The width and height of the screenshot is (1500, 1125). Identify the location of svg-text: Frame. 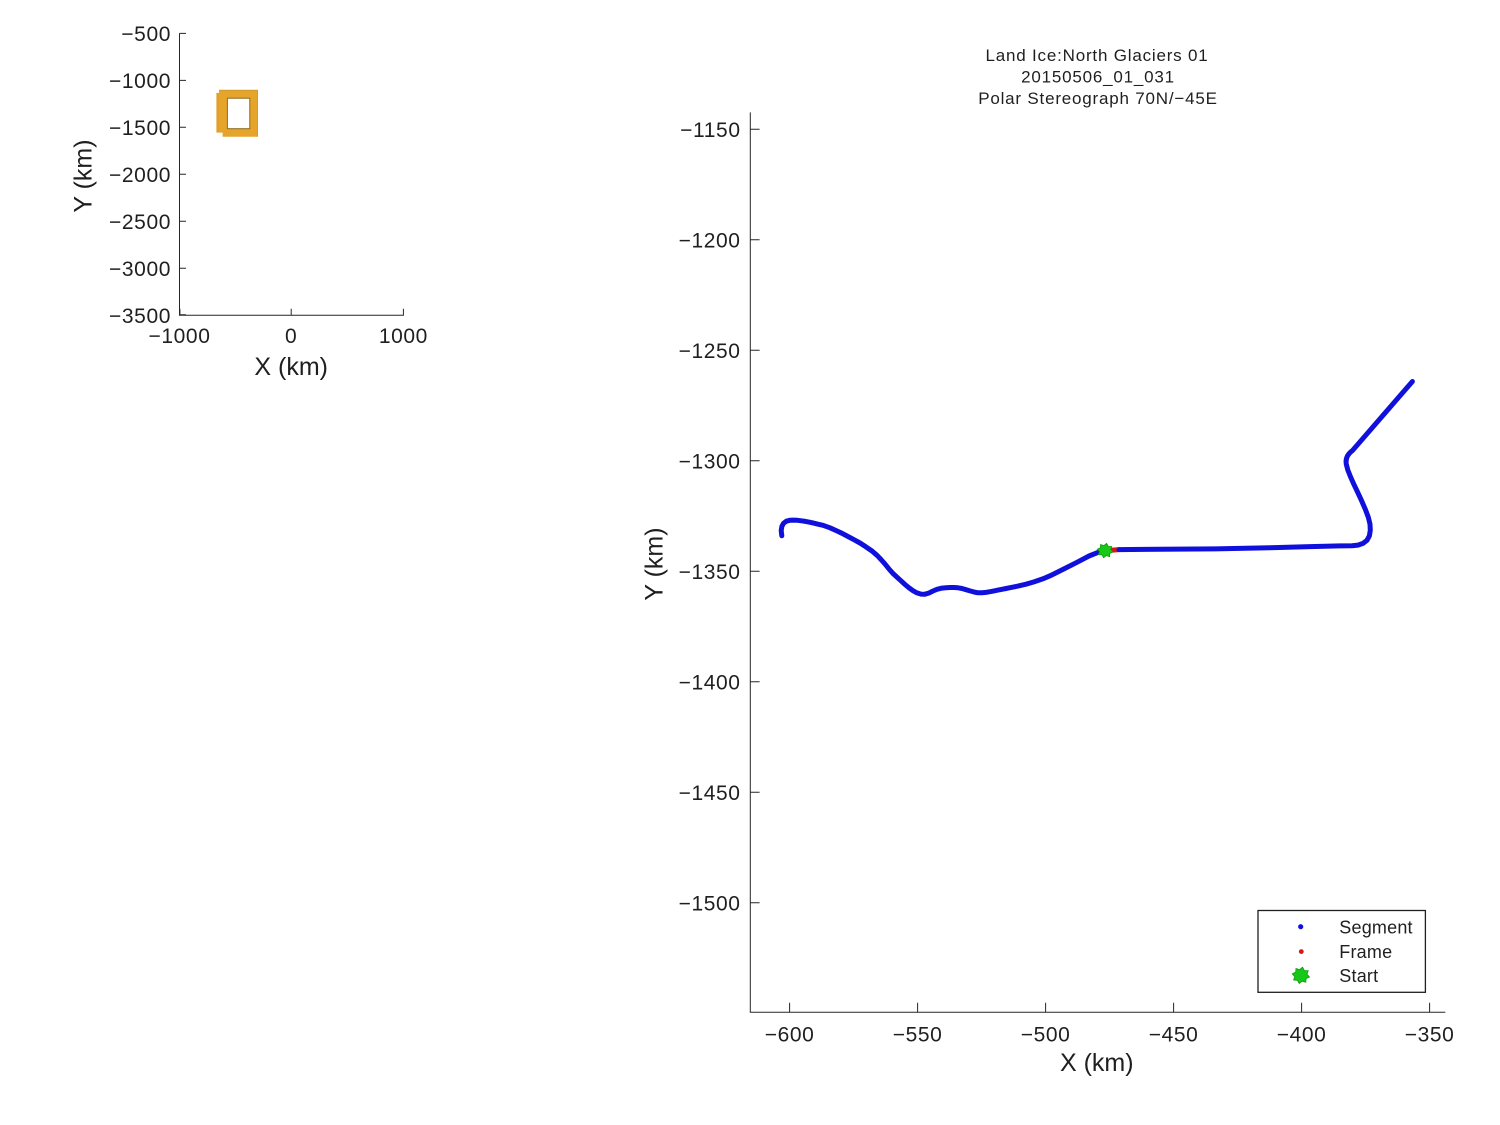
(1365, 952).